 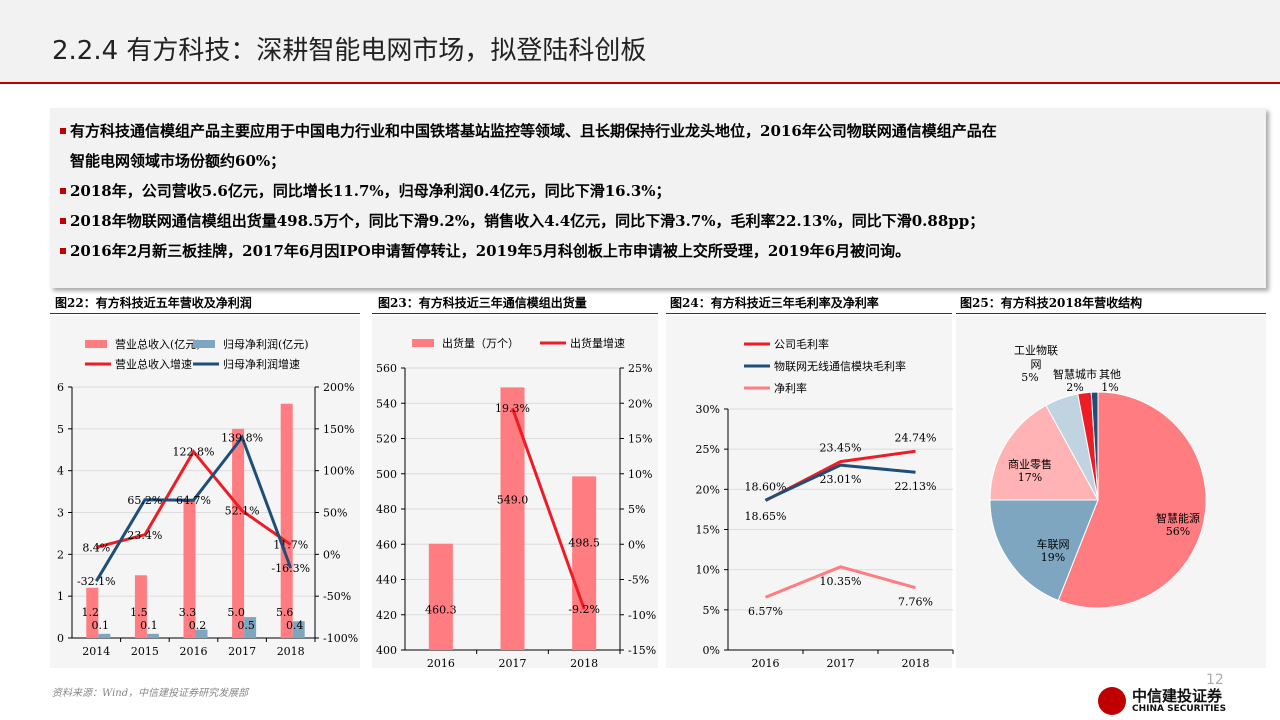 I want to click on pie-label: 智慧城市, so click(x=1075, y=374).